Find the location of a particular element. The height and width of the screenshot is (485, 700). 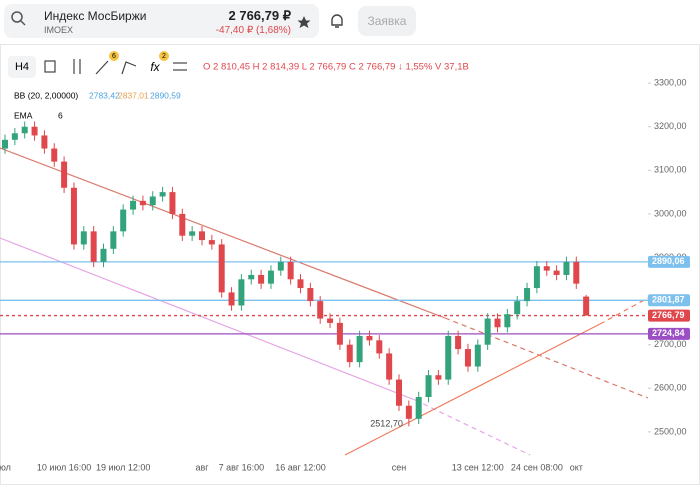

ticker: IMOEX is located at coordinates (59, 30).